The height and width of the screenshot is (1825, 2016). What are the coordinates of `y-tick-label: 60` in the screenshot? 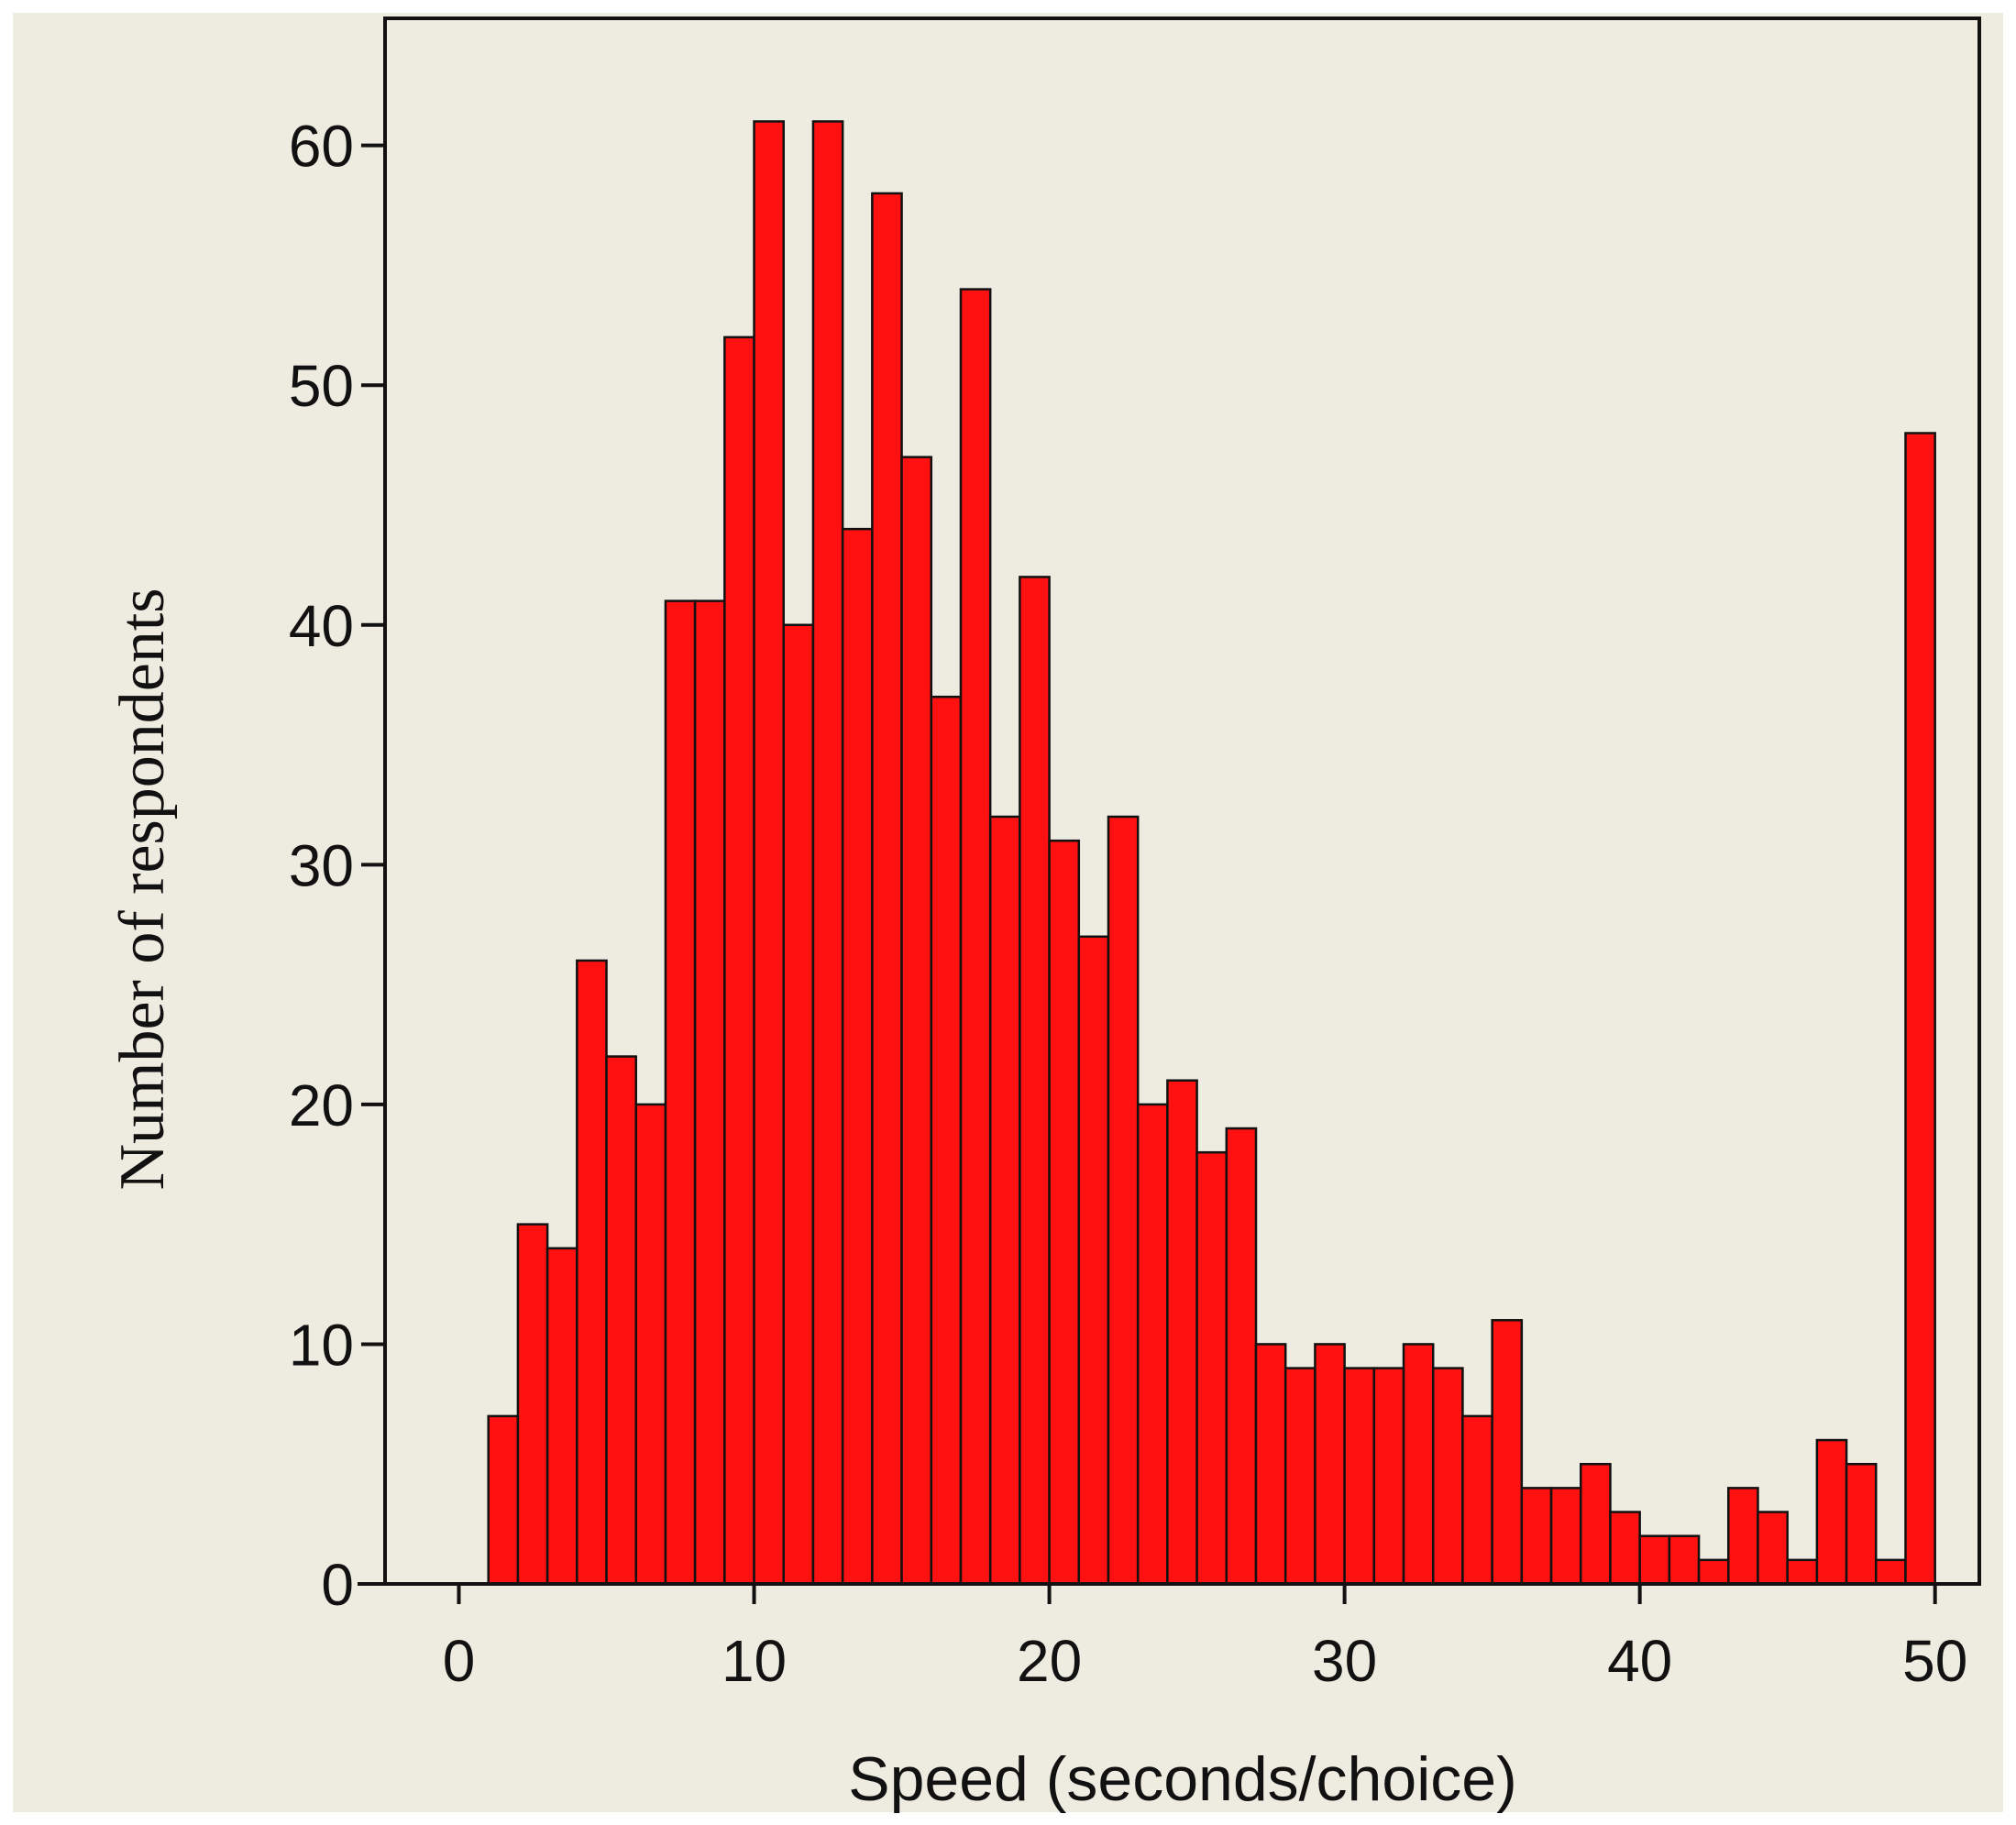 It's located at (321, 147).